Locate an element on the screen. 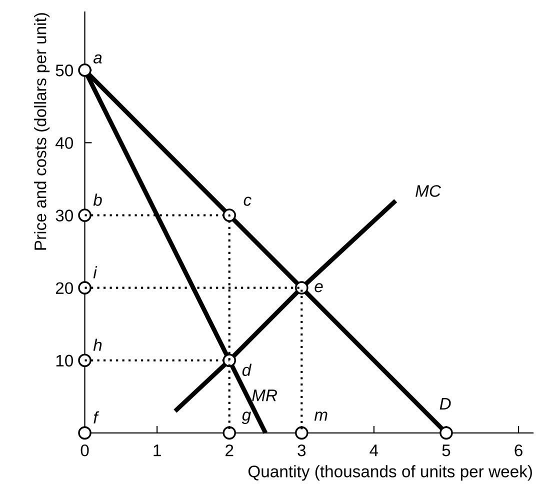 The image size is (540, 504). annotation: g is located at coordinates (246, 418).